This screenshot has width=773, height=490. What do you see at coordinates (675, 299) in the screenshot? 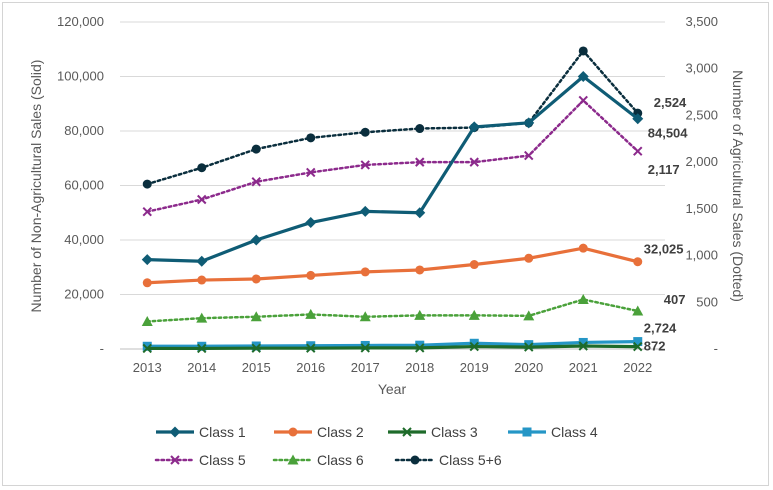
I see `data-label-class-6: 407` at bounding box center [675, 299].